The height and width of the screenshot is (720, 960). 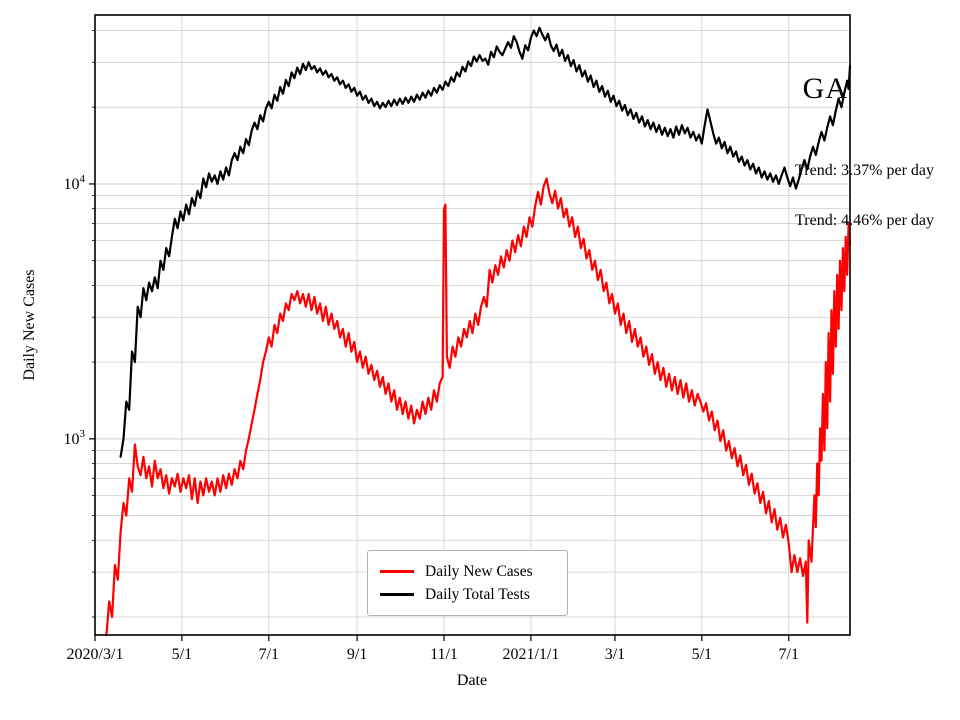 What do you see at coordinates (615, 654) in the screenshot?
I see `x-tick-label: 3/1` at bounding box center [615, 654].